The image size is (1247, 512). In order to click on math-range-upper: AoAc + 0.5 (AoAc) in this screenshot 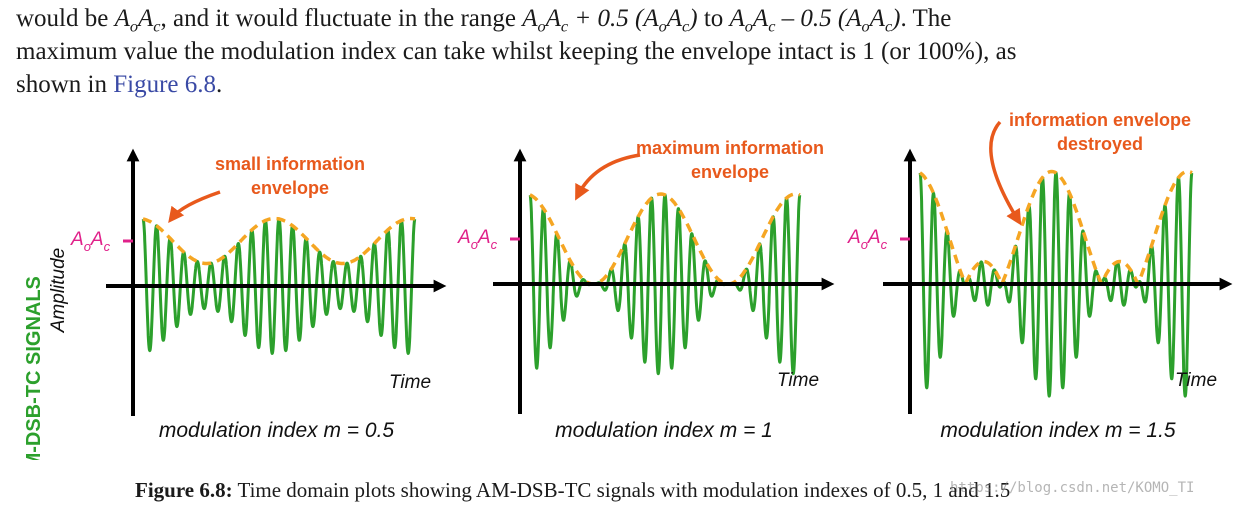, I will do `click(610, 20)`.